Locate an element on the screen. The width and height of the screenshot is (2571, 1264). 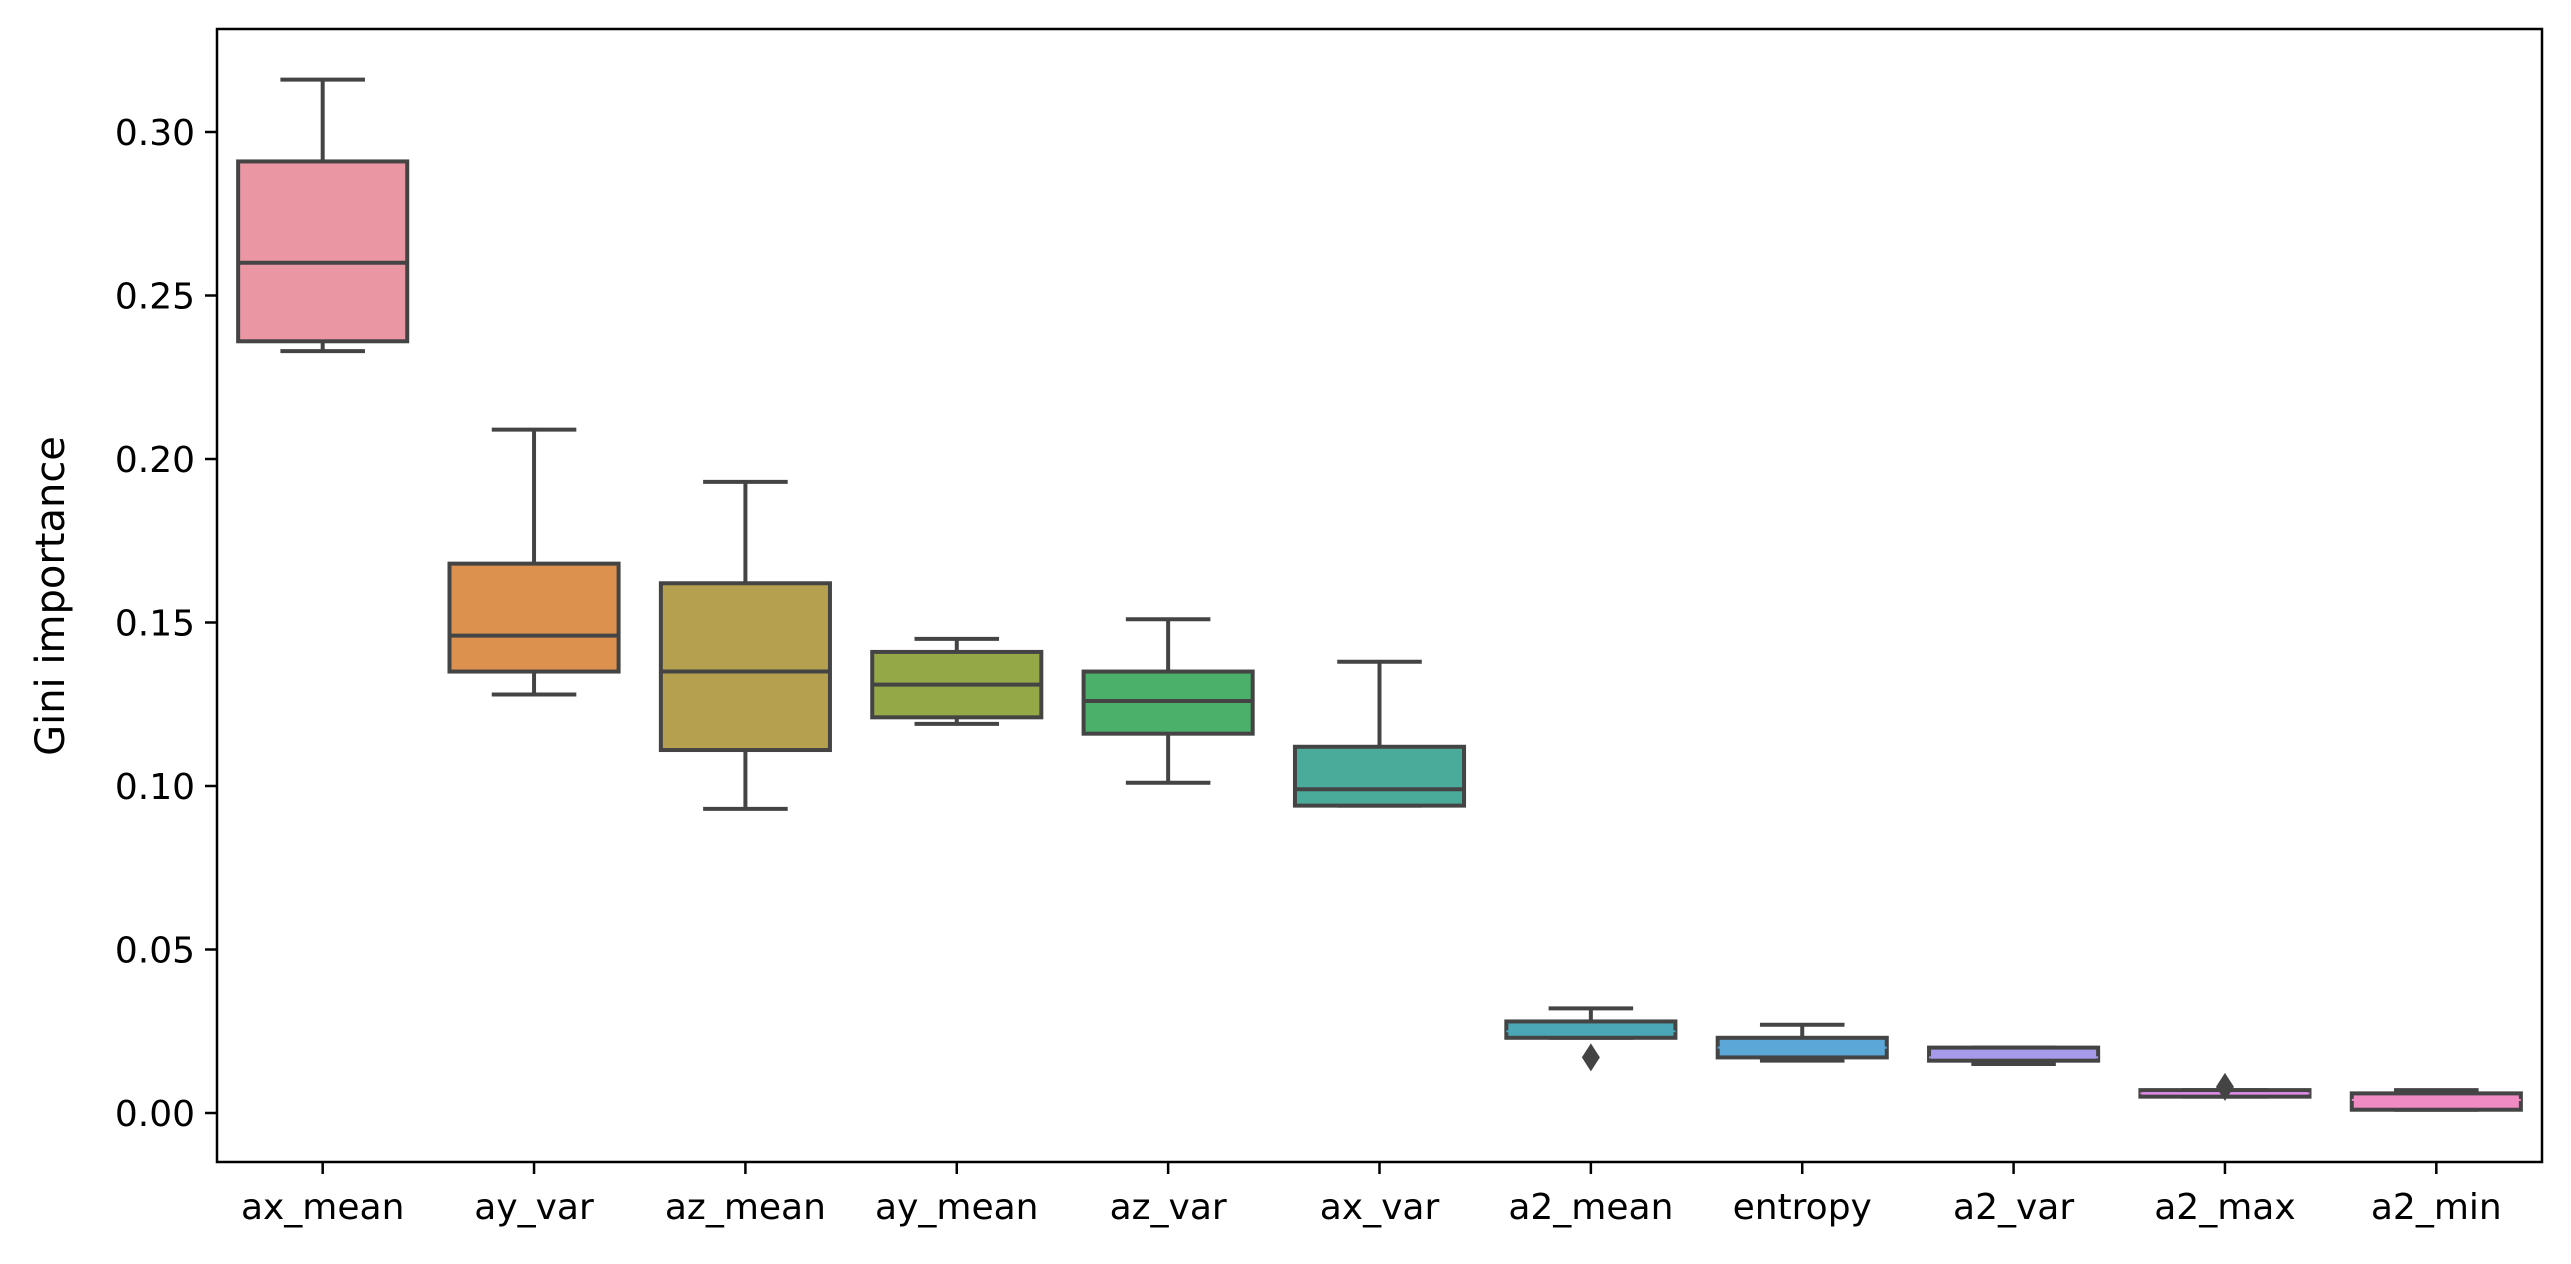
box-group-ay-var is located at coordinates (534, 562).